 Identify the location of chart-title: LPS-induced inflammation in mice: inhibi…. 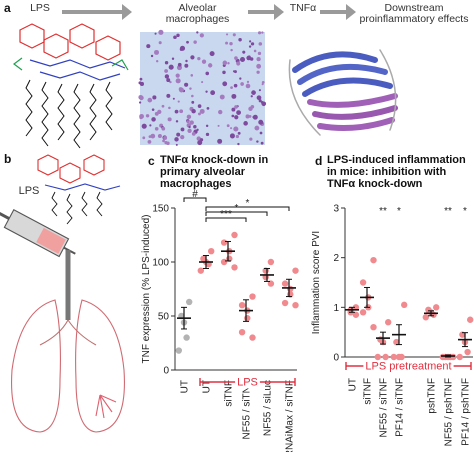
(396, 172).